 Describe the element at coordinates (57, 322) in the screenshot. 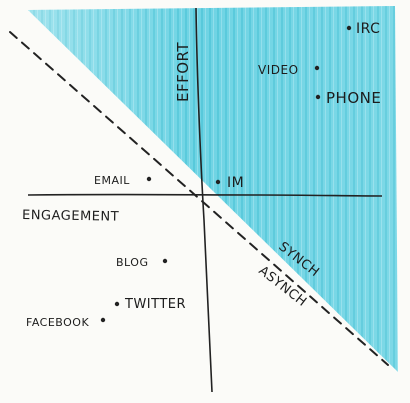

I see `facebook-label: FACEBOOK` at that location.